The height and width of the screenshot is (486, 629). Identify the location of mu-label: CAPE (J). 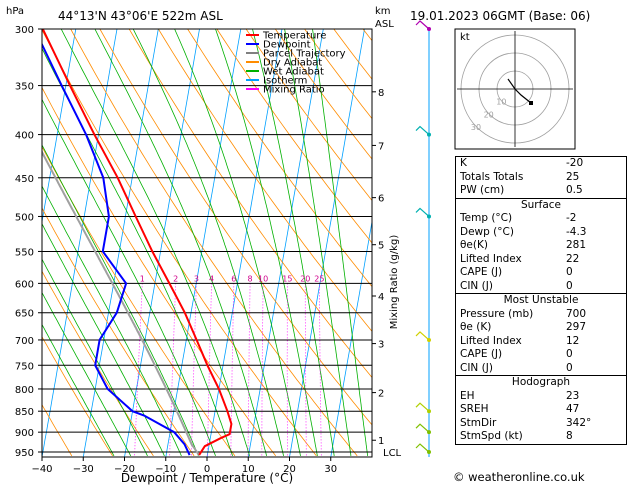
(481, 354).